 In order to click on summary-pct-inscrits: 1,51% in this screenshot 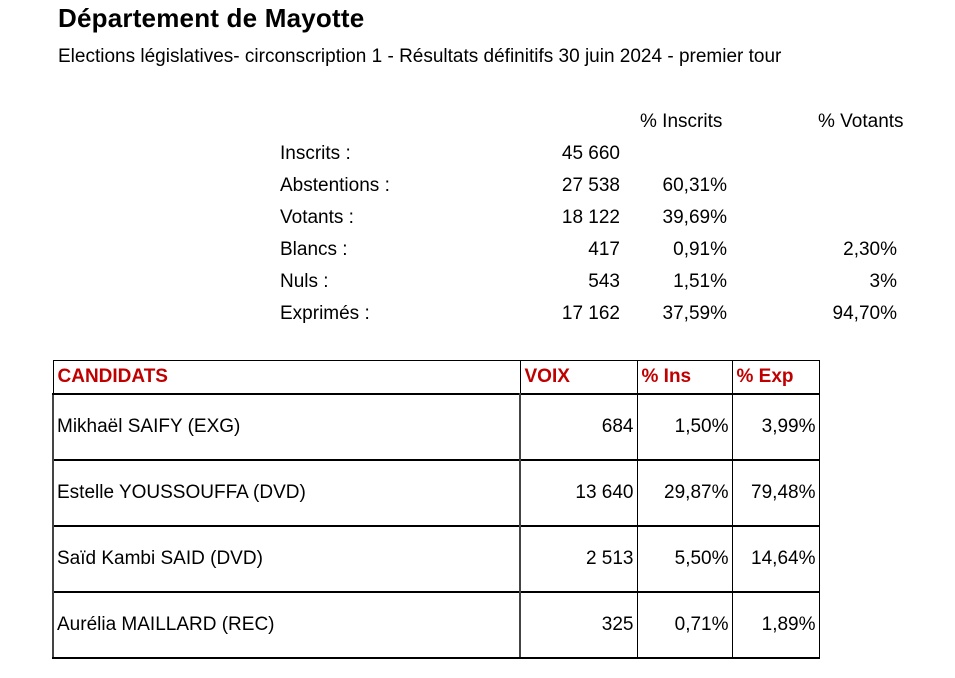, I will do `click(700, 281)`.